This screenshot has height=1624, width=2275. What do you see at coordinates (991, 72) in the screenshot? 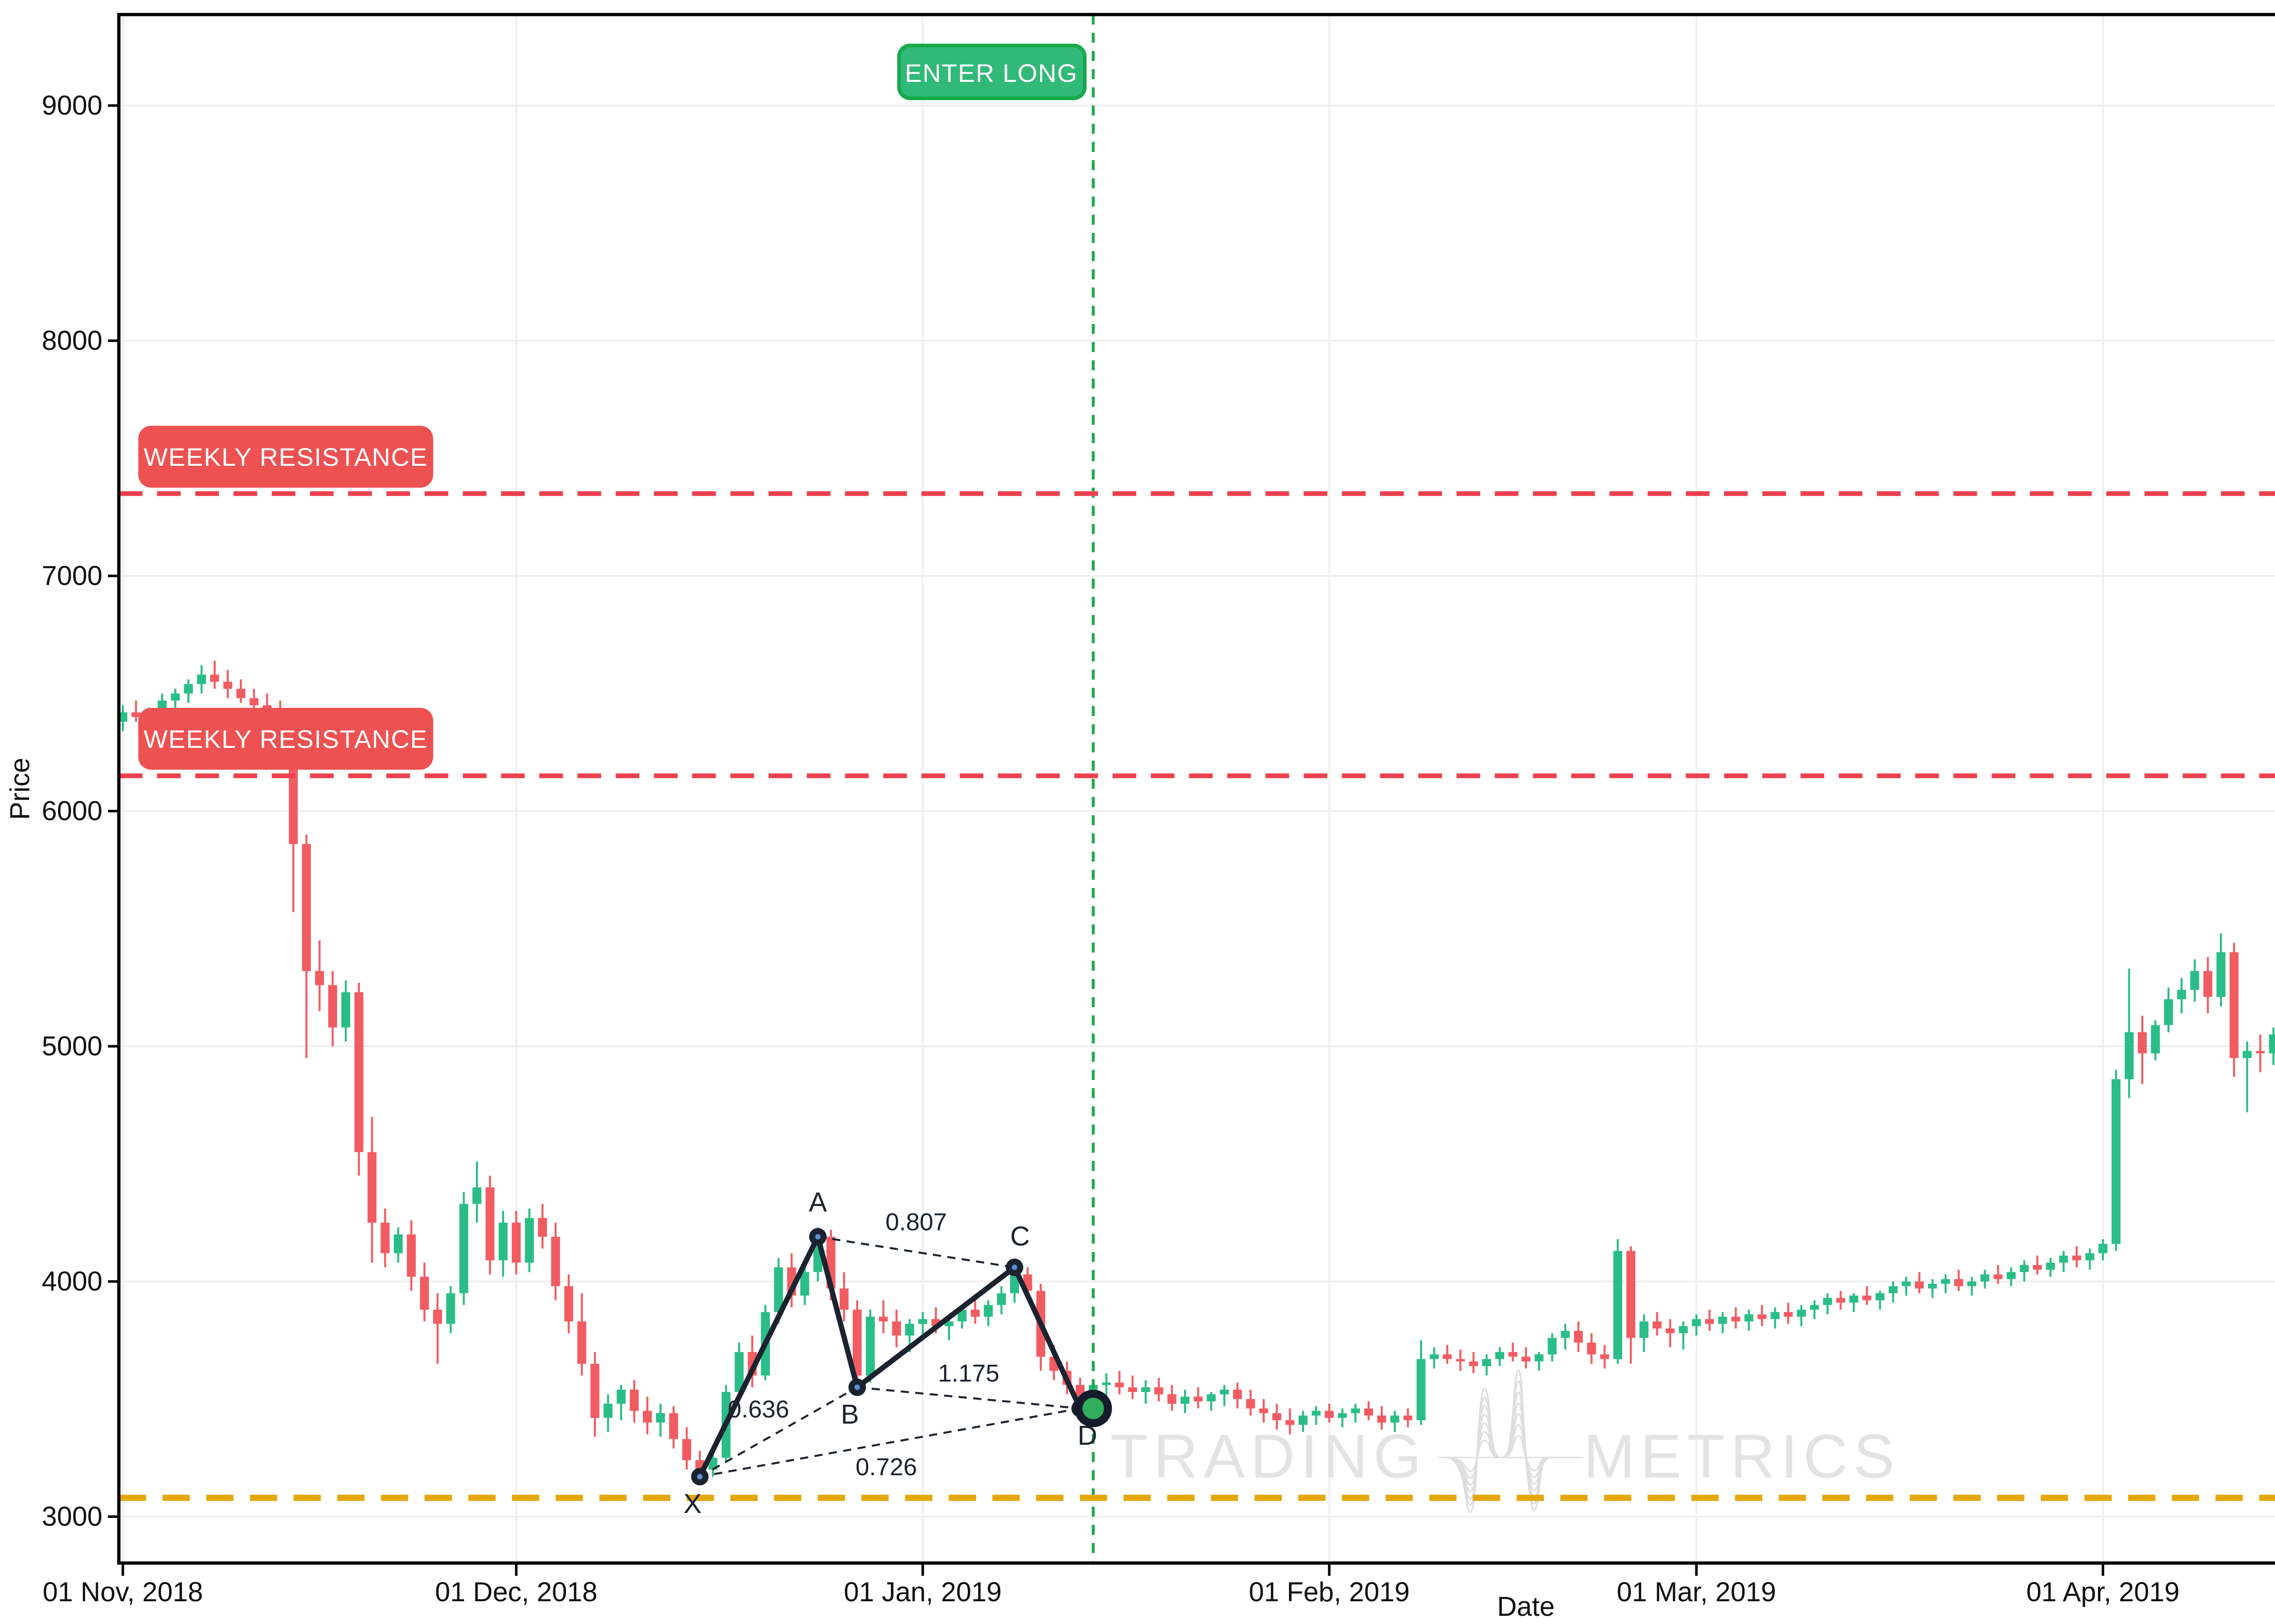
I see `enter-long-badge: ENTER LONG` at bounding box center [991, 72].